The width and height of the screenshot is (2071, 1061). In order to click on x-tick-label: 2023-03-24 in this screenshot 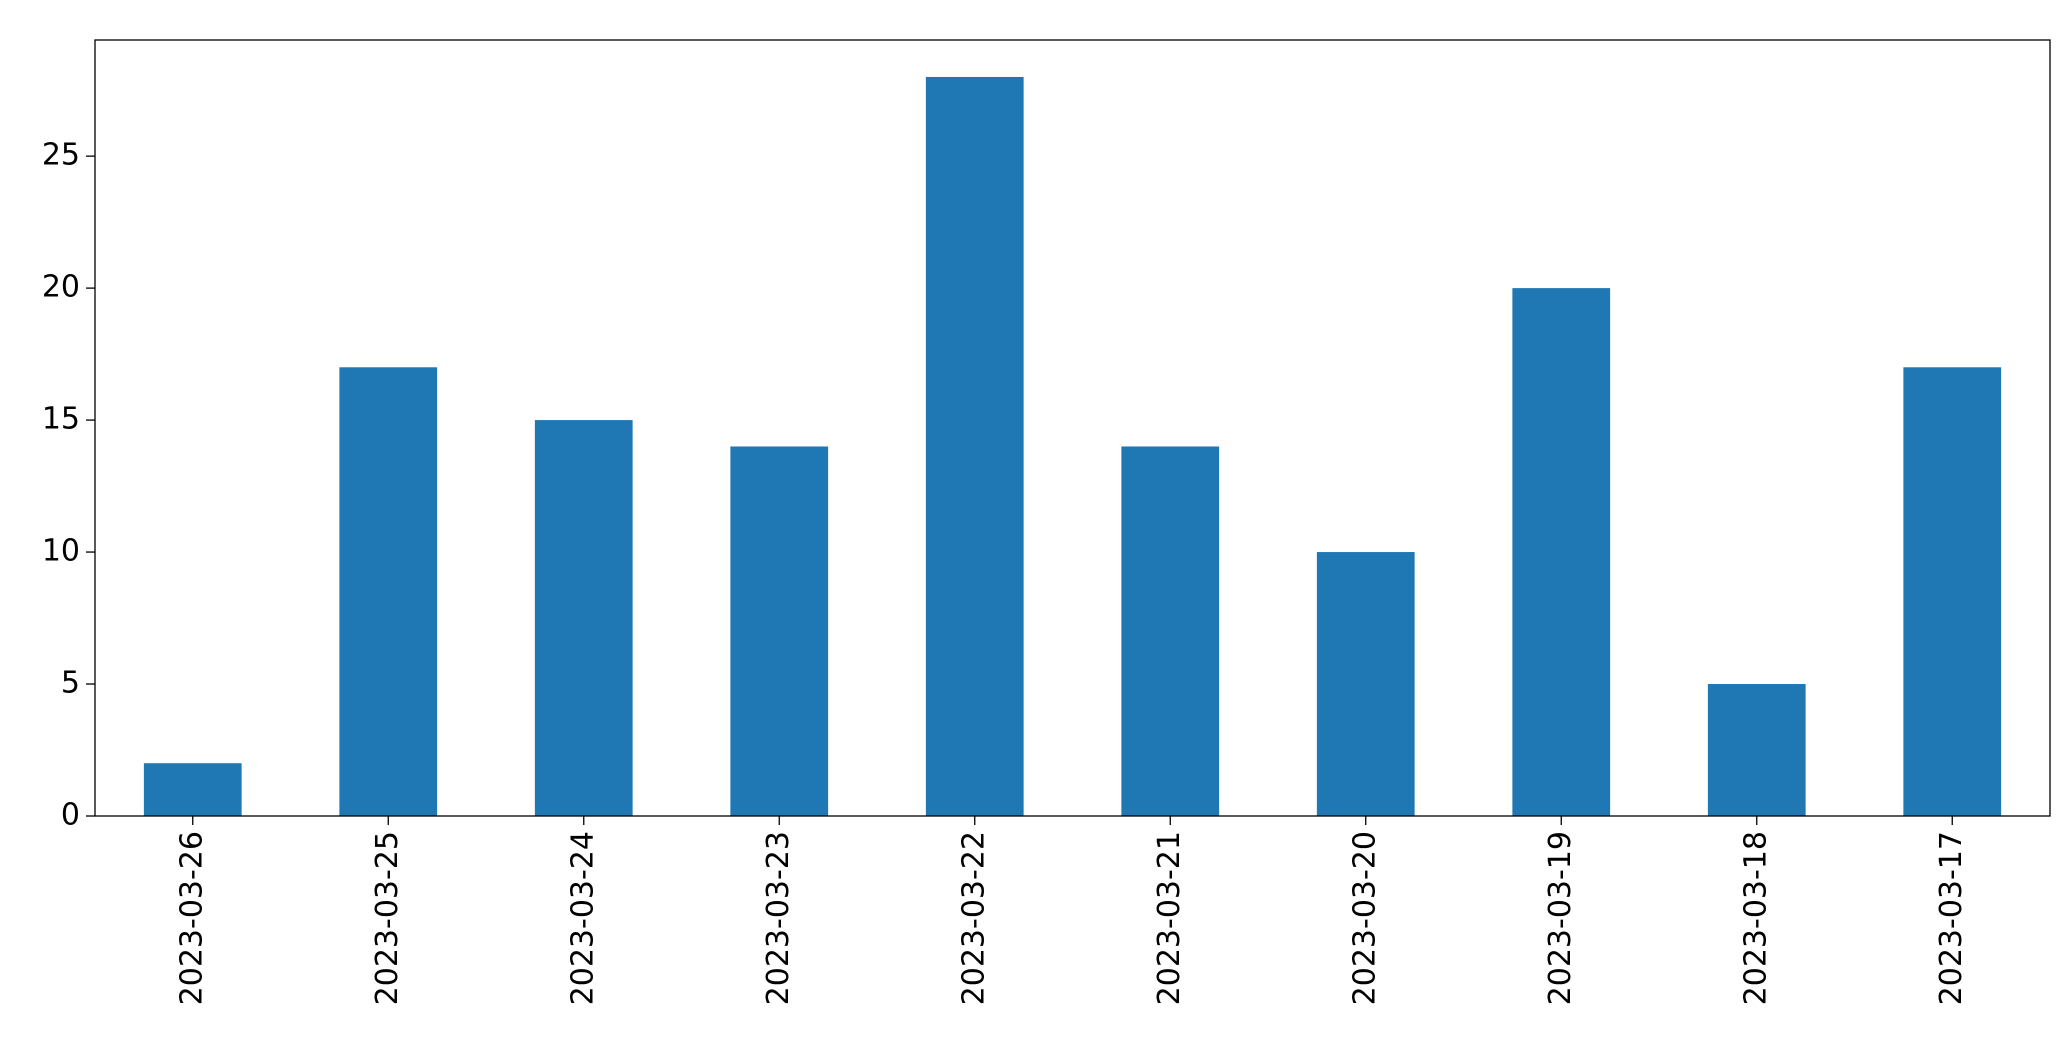, I will do `click(582, 918)`.